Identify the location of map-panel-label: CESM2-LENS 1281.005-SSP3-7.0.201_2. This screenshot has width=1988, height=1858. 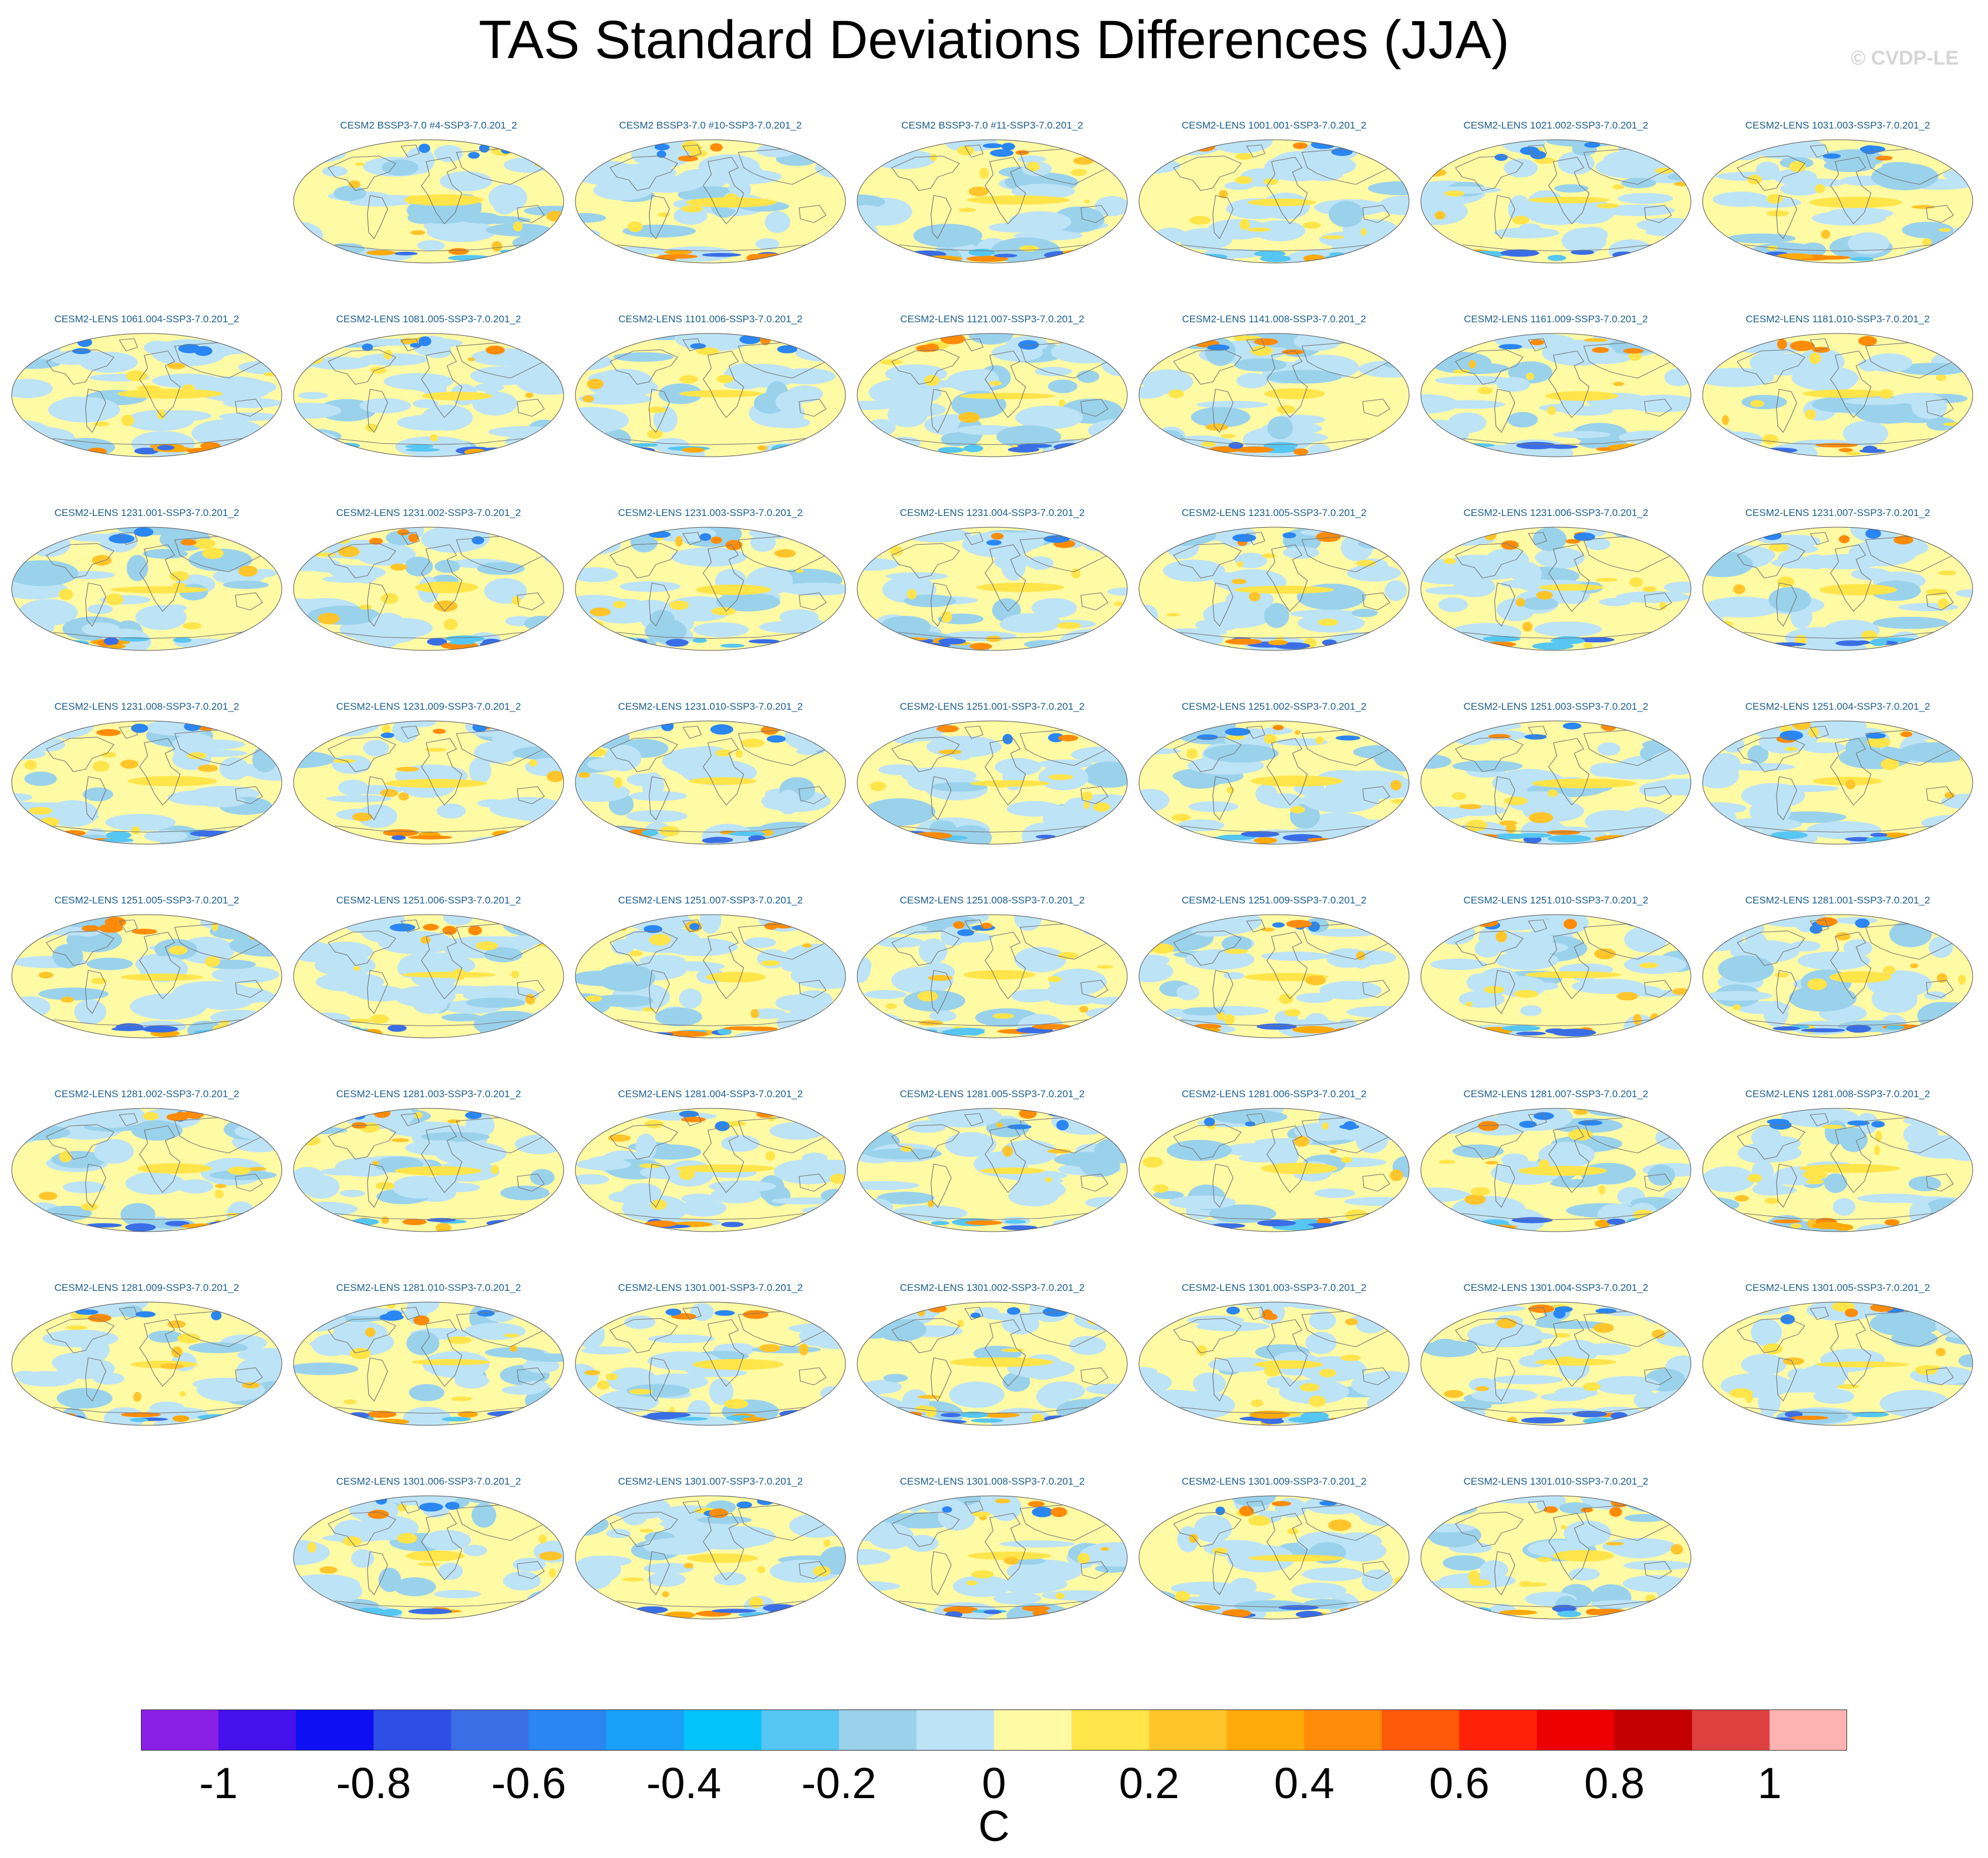
(992, 1094).